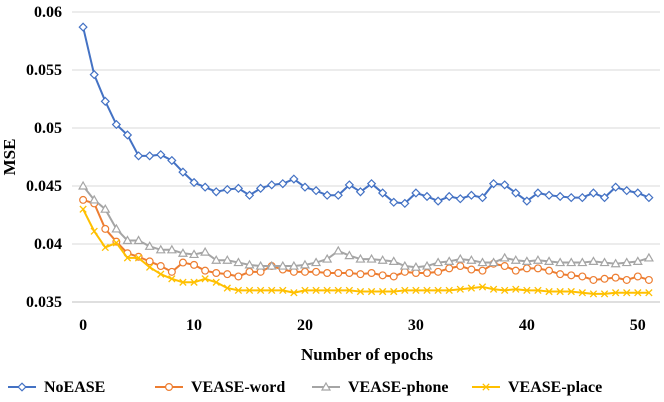  What do you see at coordinates (74, 387) in the screenshot?
I see `legend-label: NoEASE` at bounding box center [74, 387].